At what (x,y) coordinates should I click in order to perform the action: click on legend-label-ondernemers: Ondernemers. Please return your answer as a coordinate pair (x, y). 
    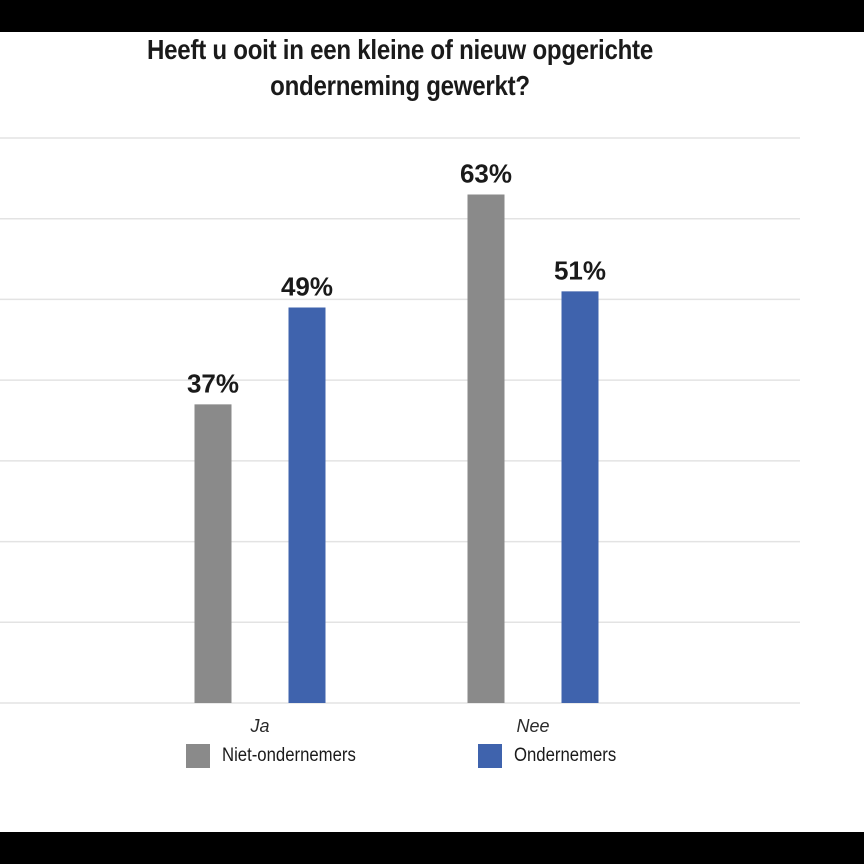
    Looking at the image, I should click on (565, 755).